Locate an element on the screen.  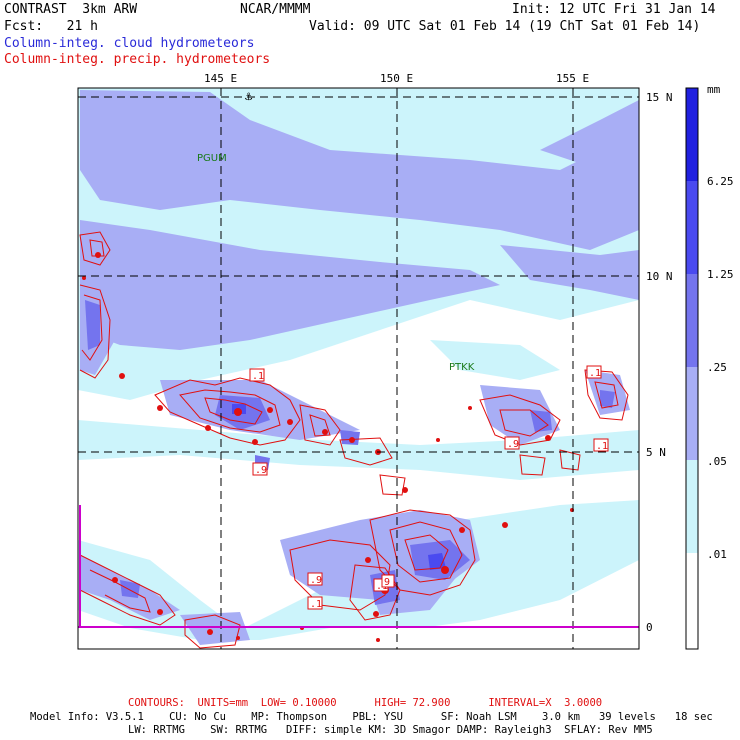
lon-labels: 145 E 150 E 155 E is located at coordinates (396, 78).